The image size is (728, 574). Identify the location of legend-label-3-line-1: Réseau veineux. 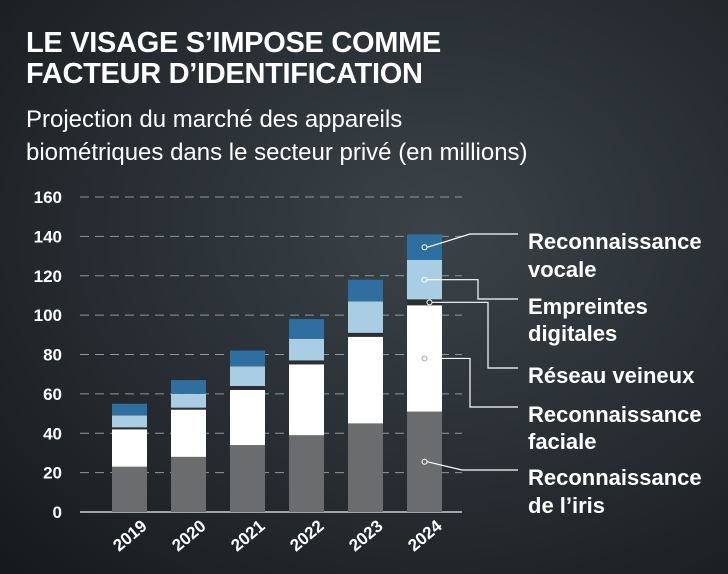
(611, 375).